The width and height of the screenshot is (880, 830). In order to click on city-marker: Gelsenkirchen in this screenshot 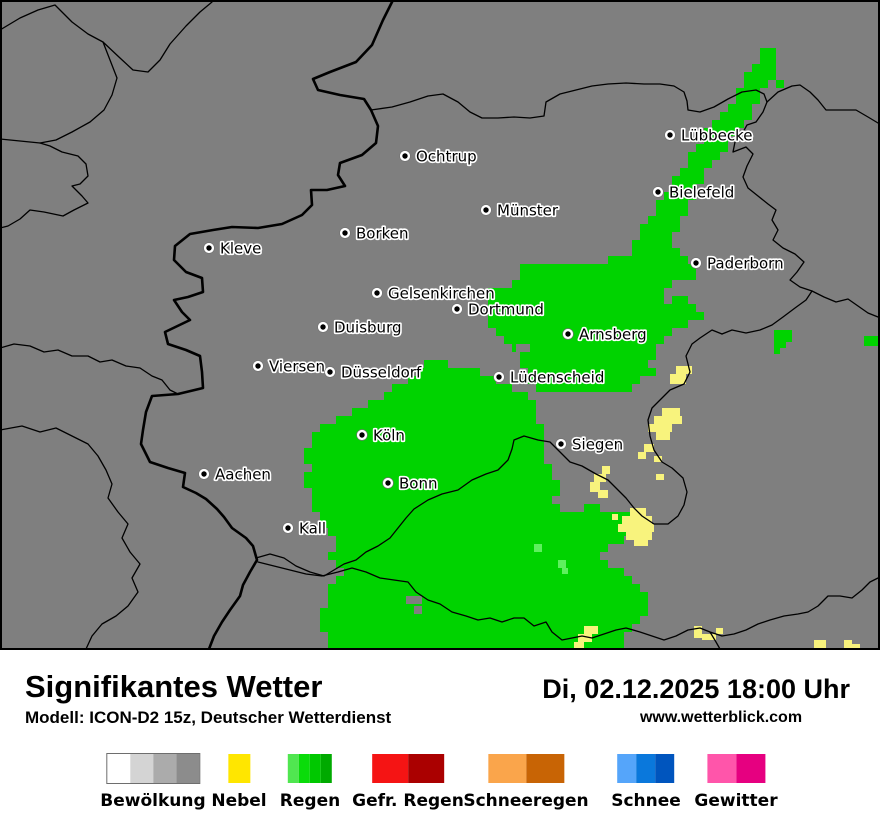, I will do `click(433, 293)`.